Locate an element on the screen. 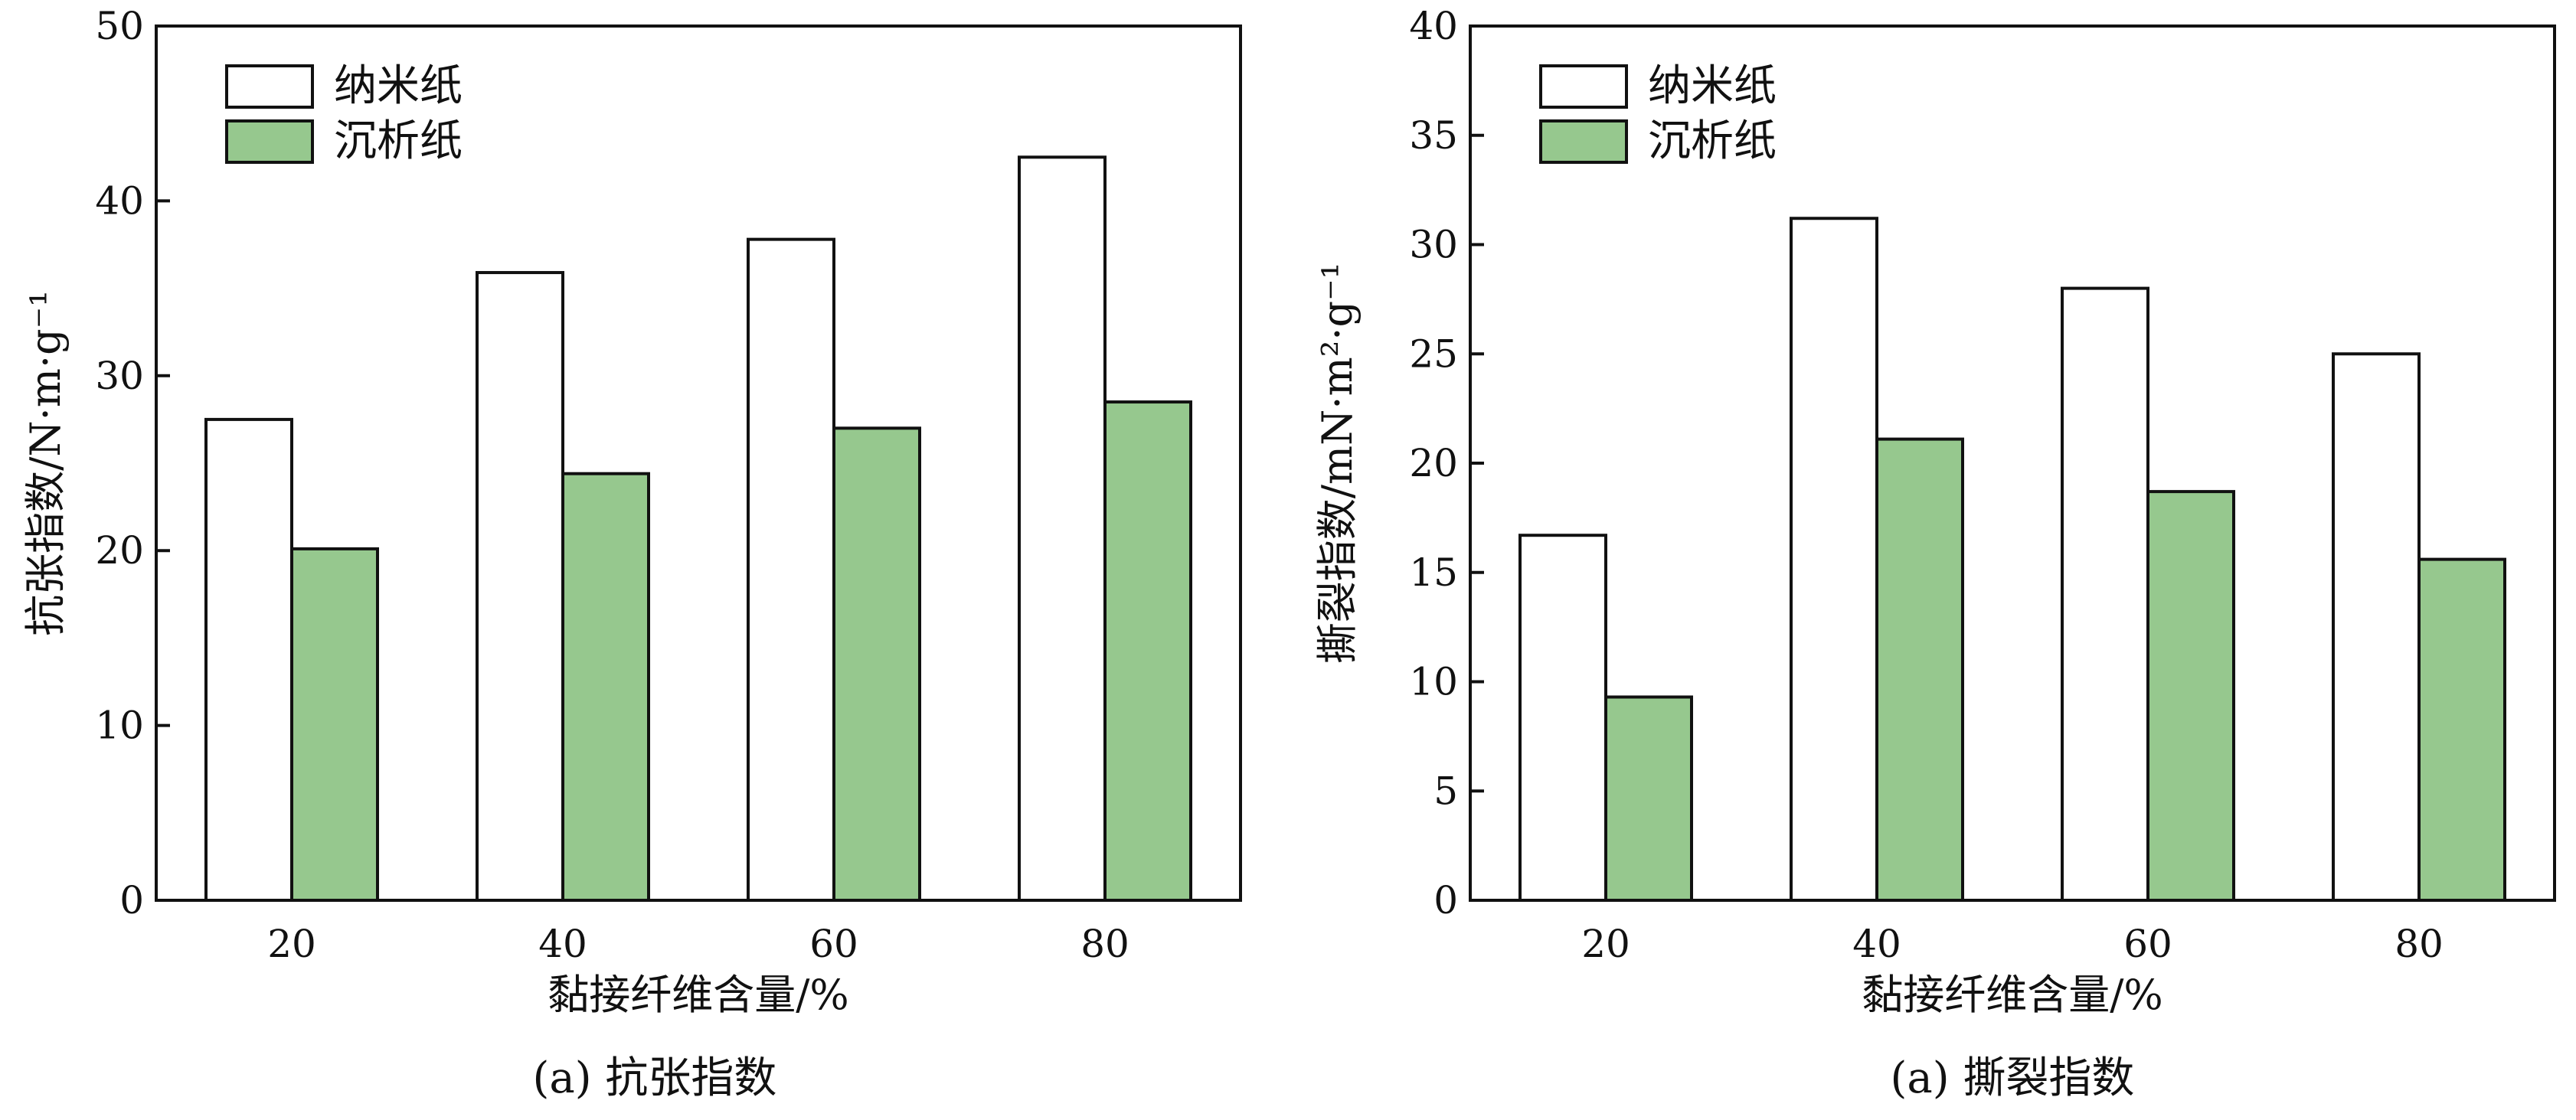 This screenshot has height=1120, width=2576. chart-caption: (a) 抗张指数 is located at coordinates (655, 1078).